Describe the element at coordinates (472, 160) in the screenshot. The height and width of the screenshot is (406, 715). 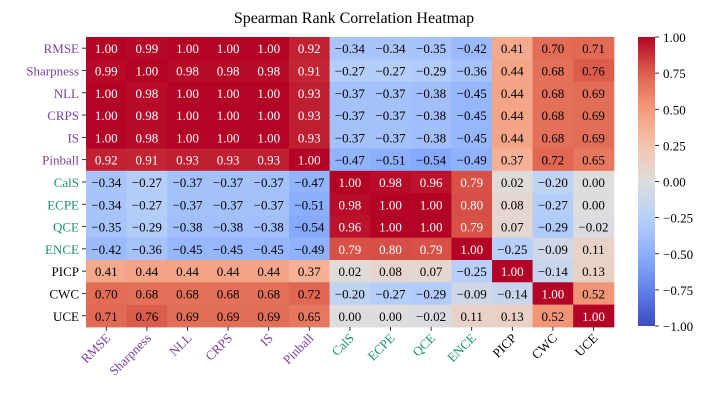
I see `cell-value-label: −0.49` at that location.